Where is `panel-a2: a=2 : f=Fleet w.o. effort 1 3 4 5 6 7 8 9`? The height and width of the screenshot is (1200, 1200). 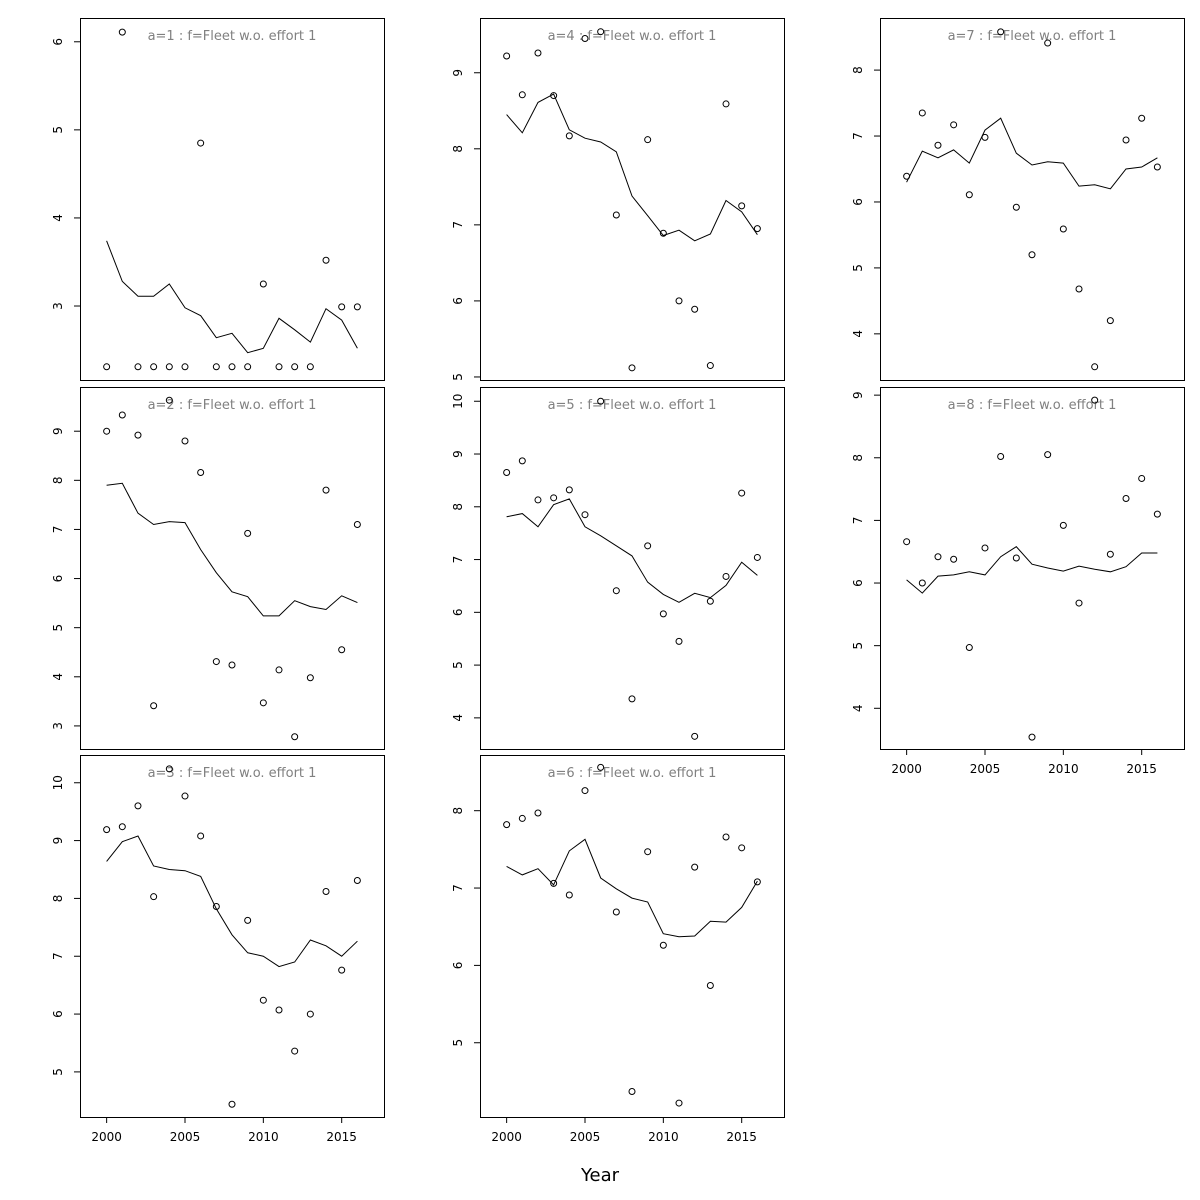 panel-a2: a=2 : f=Fleet w.o. effort 1 3 4 5 6 7 8 9 is located at coordinates (218, 568).